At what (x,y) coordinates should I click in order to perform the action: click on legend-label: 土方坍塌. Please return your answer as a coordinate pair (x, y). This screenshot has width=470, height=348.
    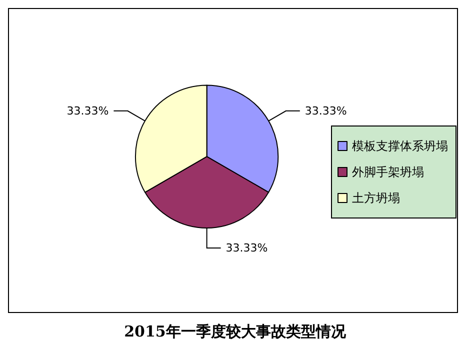
    Looking at the image, I should click on (376, 198).